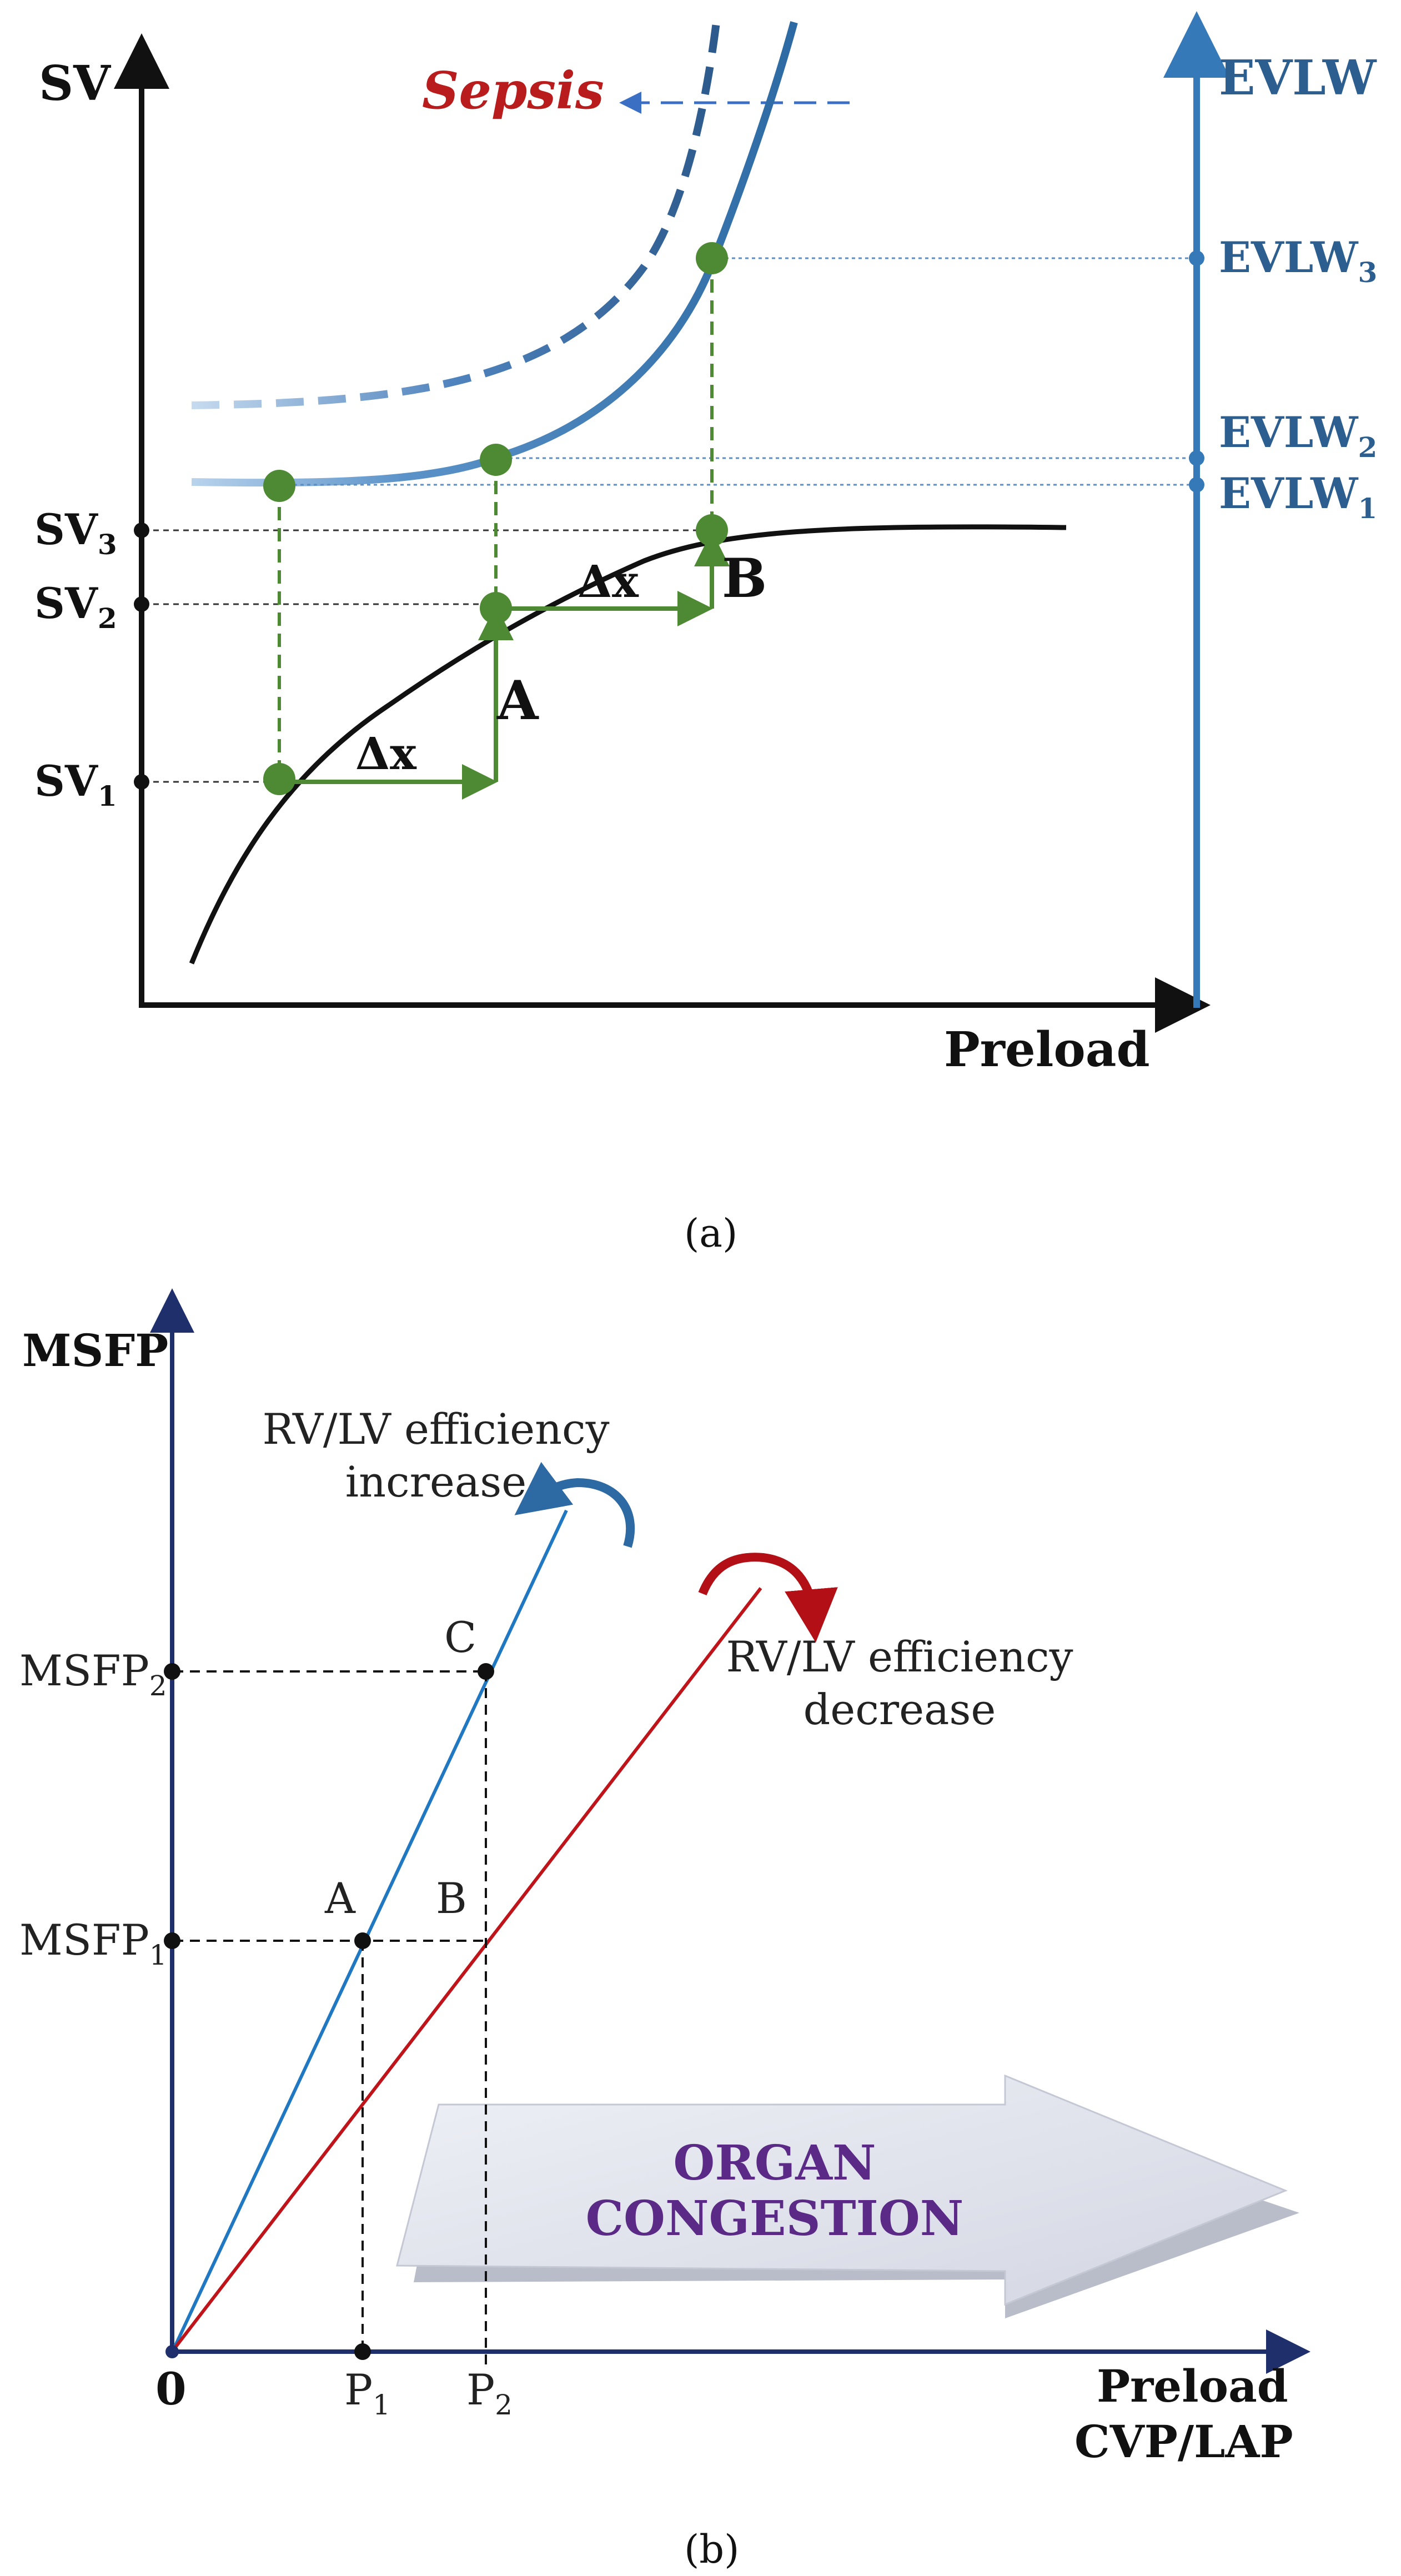  What do you see at coordinates (490, 2393) in the screenshot?
I see `p2-label: P2` at bounding box center [490, 2393].